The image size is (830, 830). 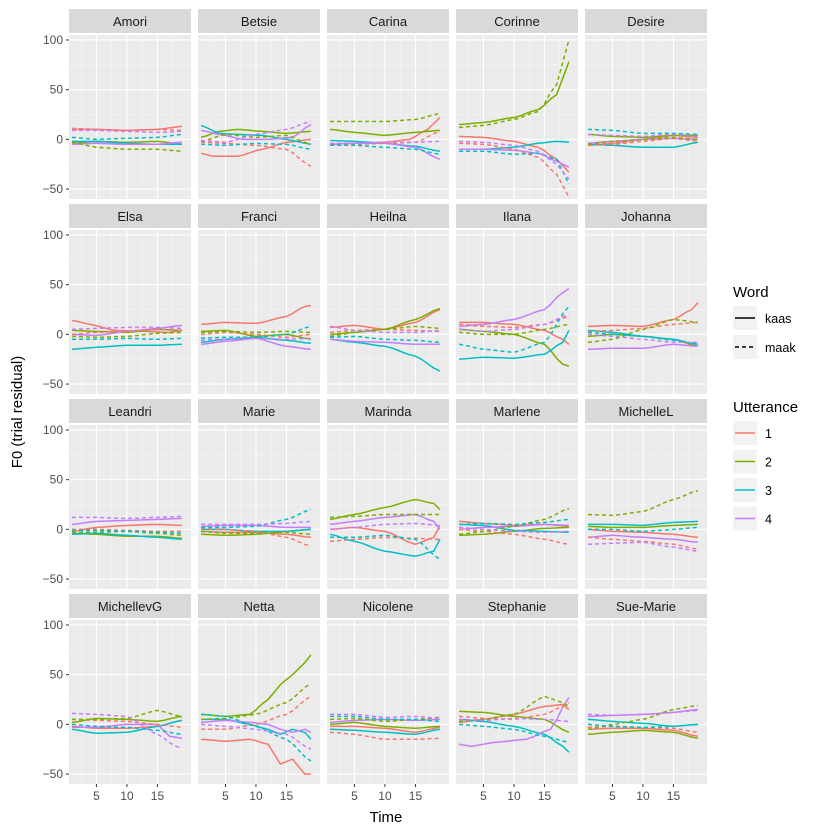 I want to click on strip-label: Johanna, so click(x=646, y=216).